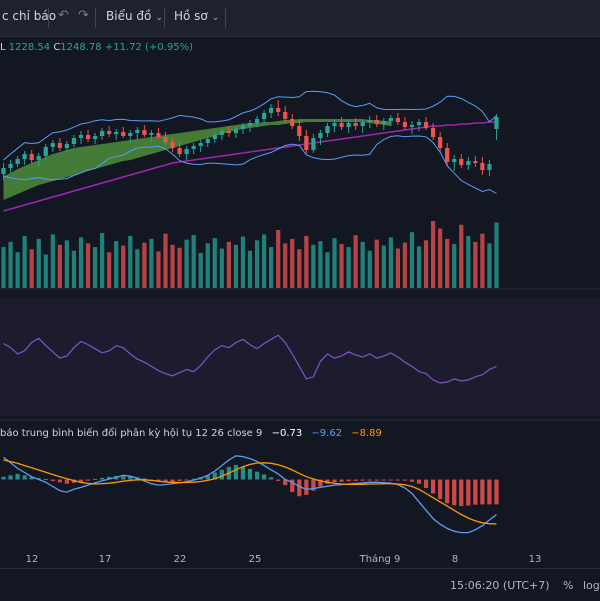 This screenshot has height=601, width=600. What do you see at coordinates (196, 16) in the screenshot?
I see `profile-menu-button: Hồ sơ ⌄` at bounding box center [196, 16].